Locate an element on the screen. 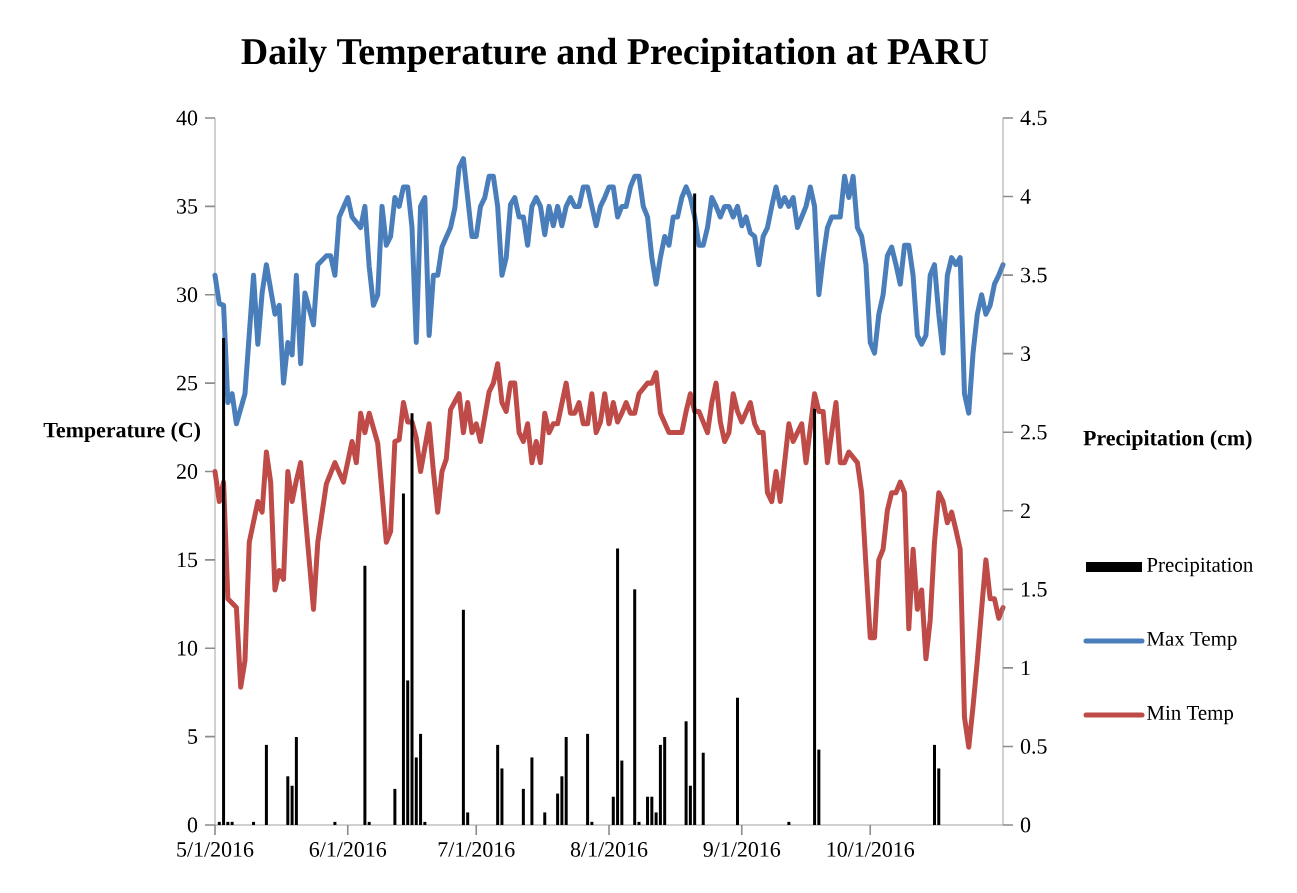 Image resolution: width=1297 pixels, height=893 pixels. legend-label: Min Temp is located at coordinates (1190, 715).